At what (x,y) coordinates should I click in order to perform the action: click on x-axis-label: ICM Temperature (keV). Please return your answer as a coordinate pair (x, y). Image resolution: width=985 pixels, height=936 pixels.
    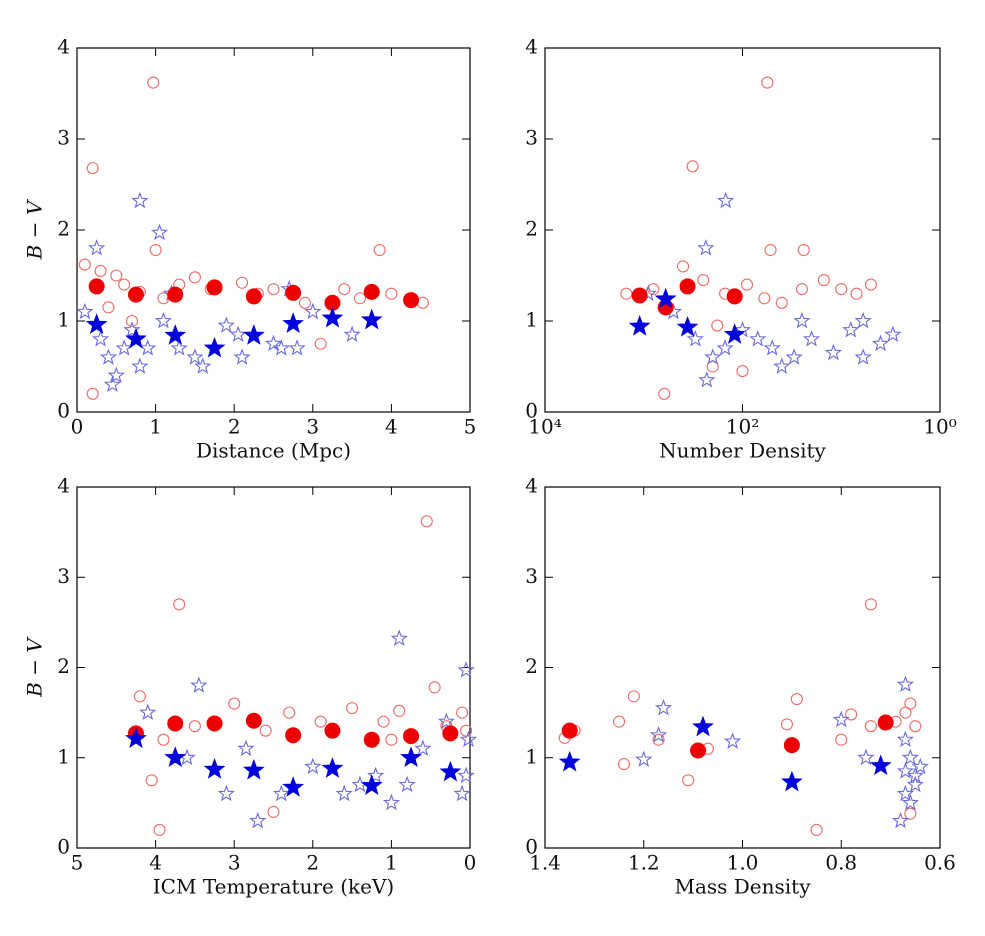
    Looking at the image, I should click on (273, 887).